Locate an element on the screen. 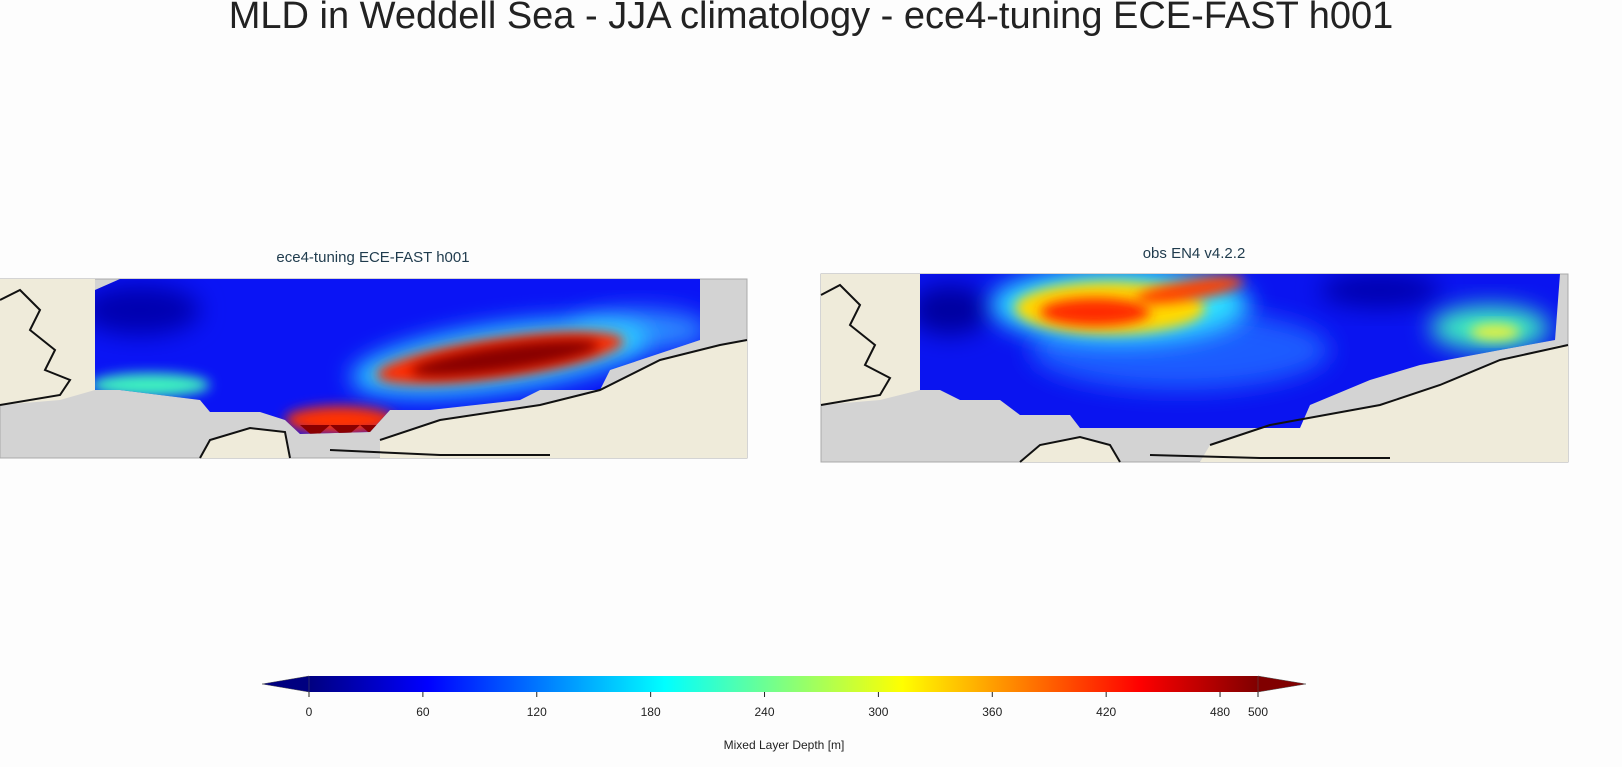  panel-title: ece4-tuning ECE-FAST h001 is located at coordinates (372, 257).